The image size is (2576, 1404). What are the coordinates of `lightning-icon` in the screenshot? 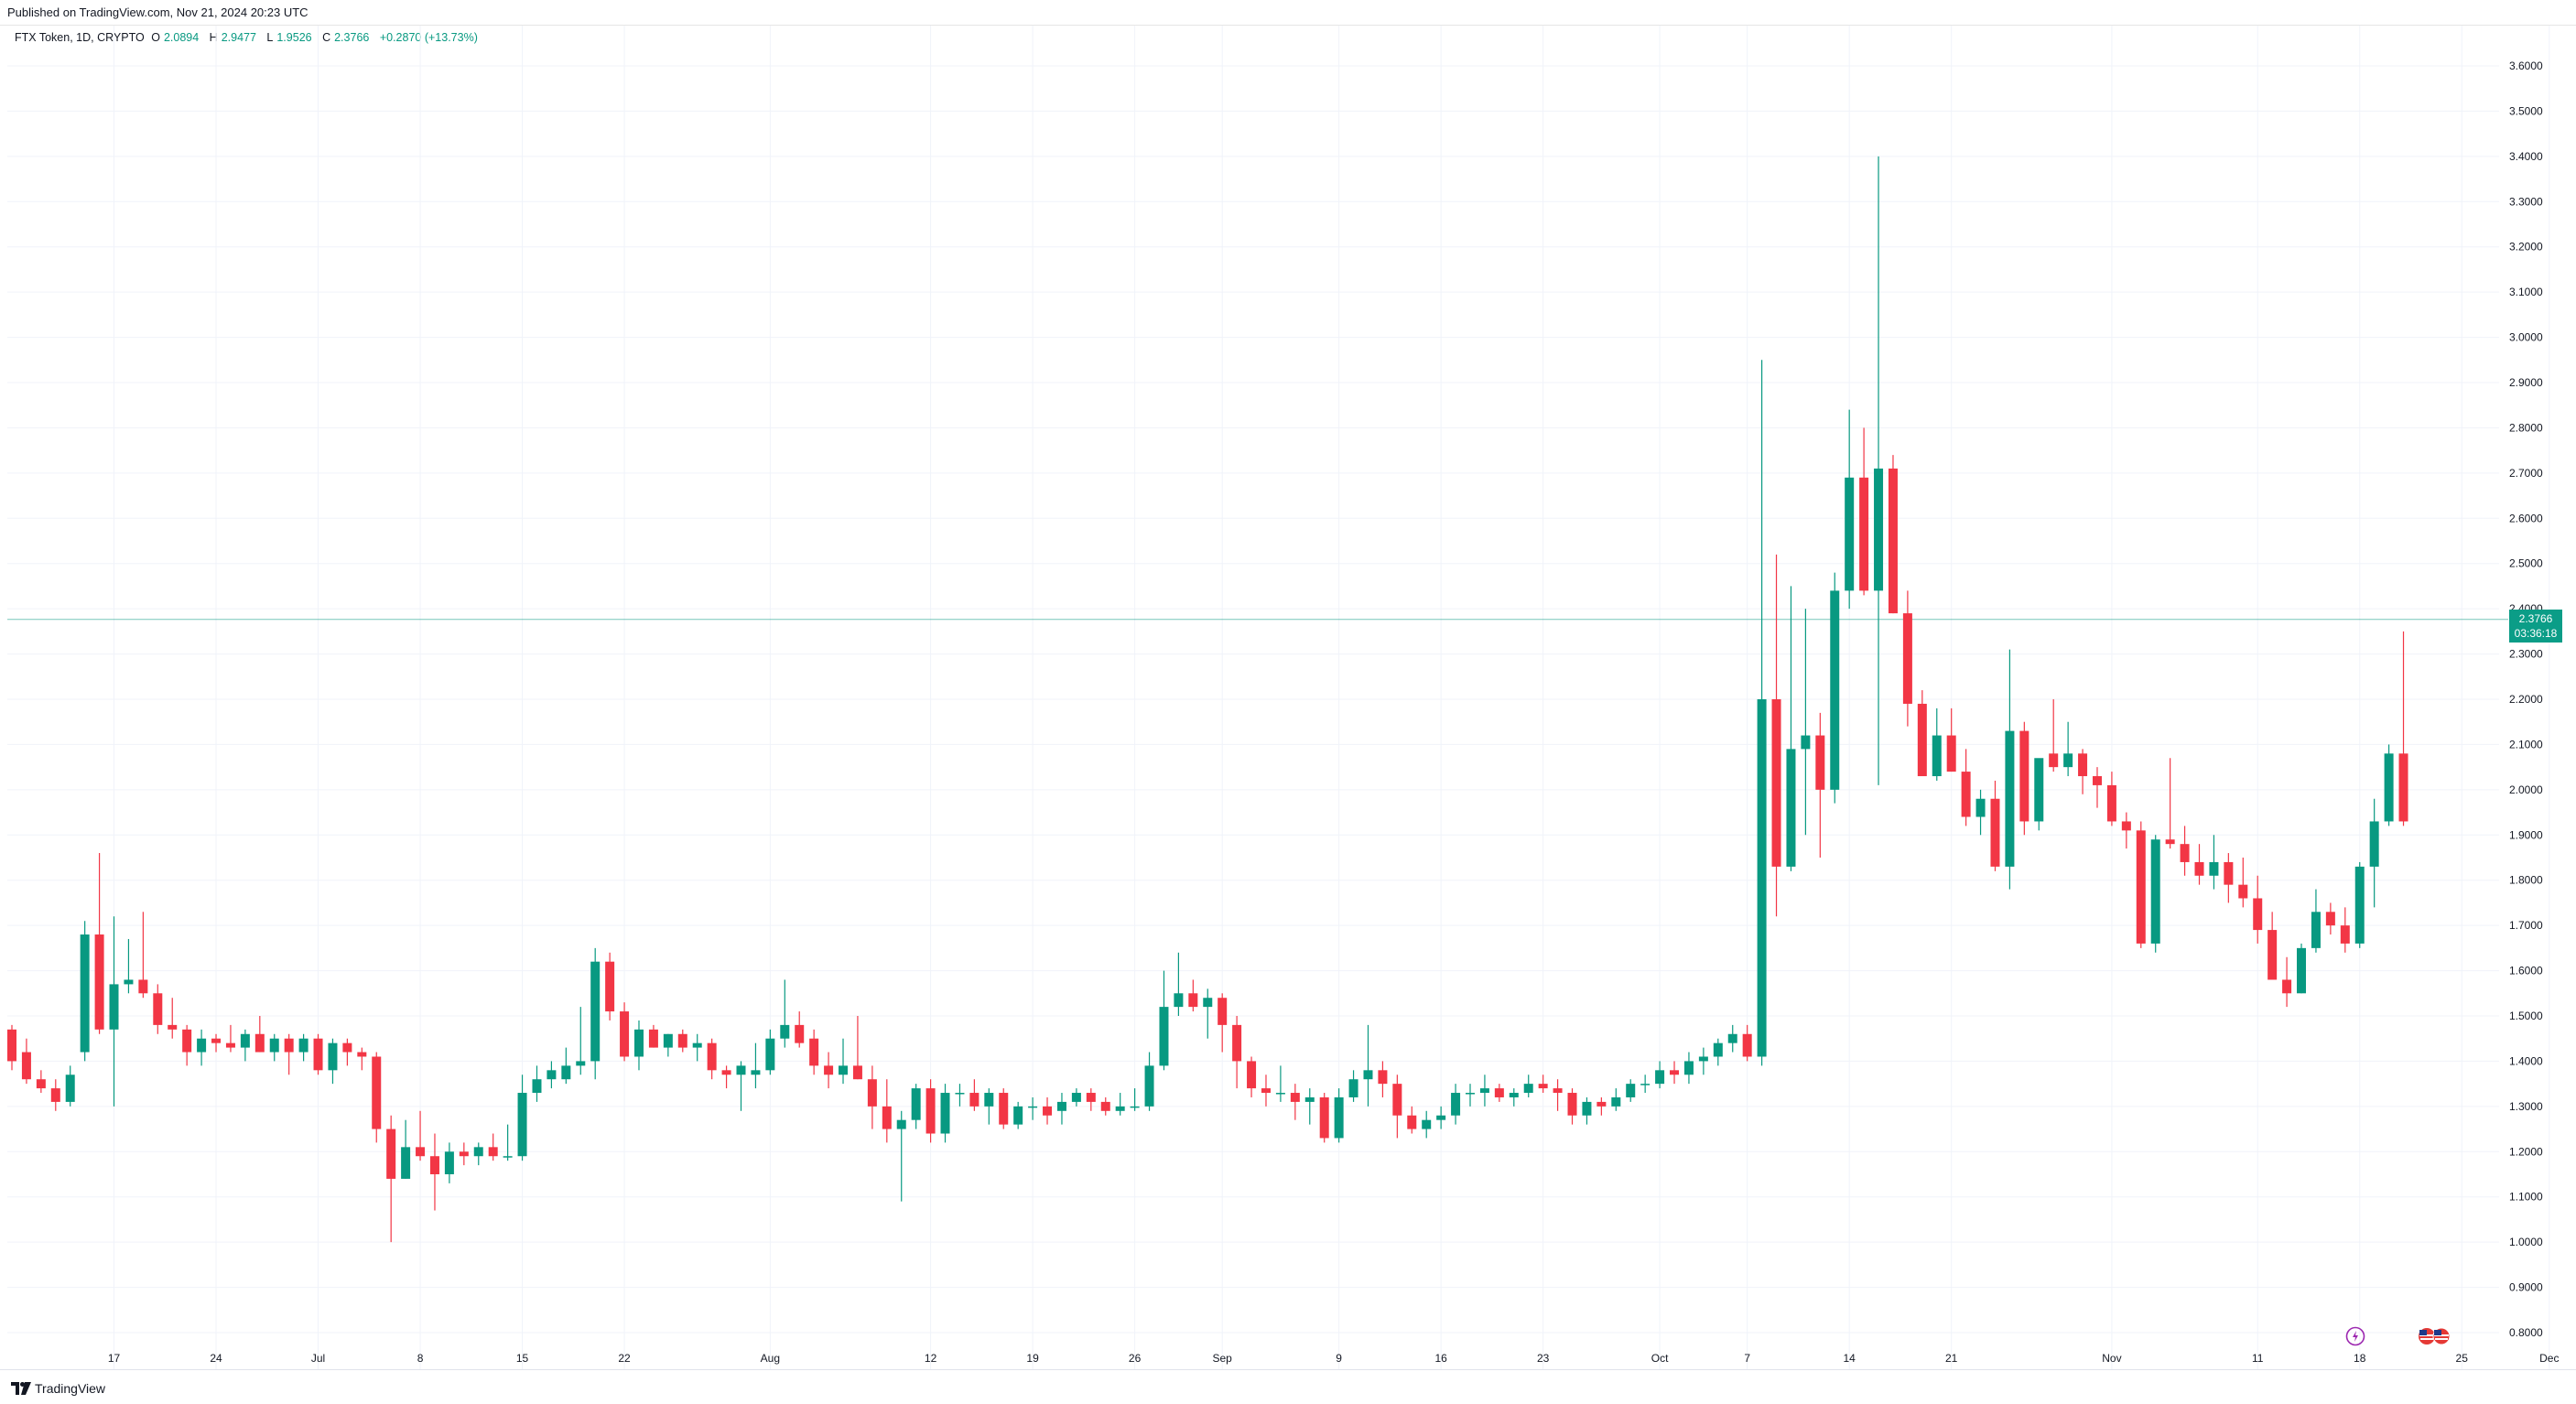 It's located at (2355, 1336).